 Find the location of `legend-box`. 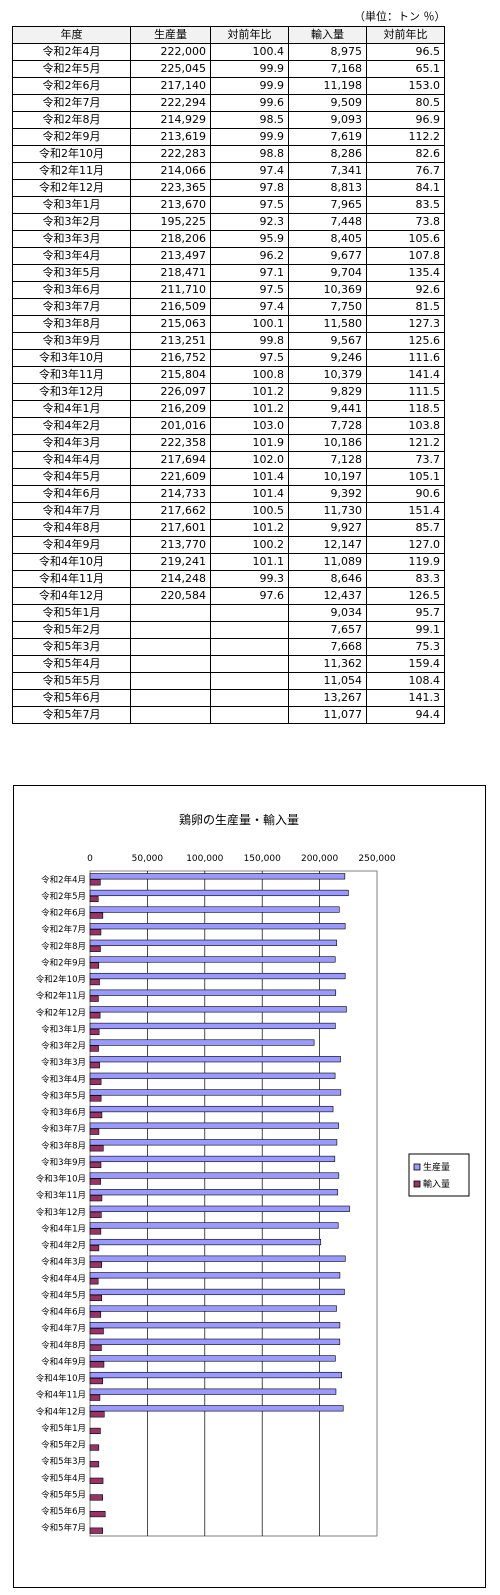

legend-box is located at coordinates (439, 1175).